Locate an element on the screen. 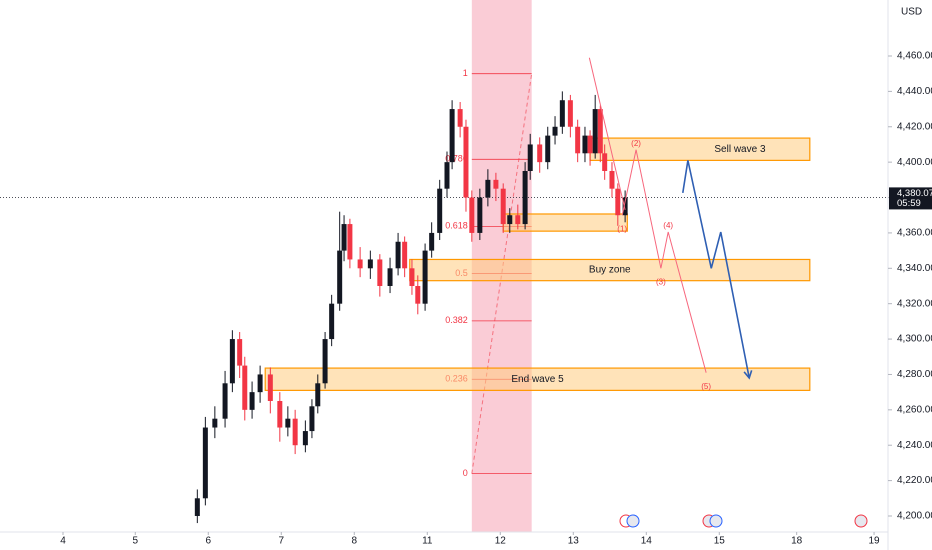 Image resolution: width=932 pixels, height=550 pixels. y-tick-label: 4,240.000 is located at coordinates (914, 445).